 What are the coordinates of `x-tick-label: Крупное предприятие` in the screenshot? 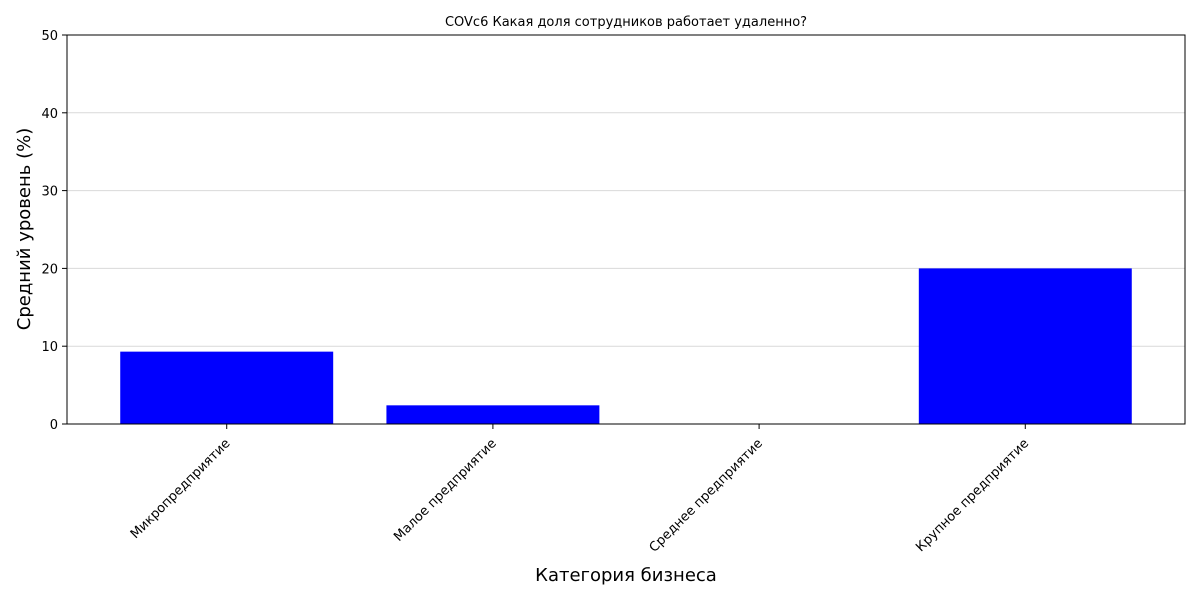 It's located at (972, 495).